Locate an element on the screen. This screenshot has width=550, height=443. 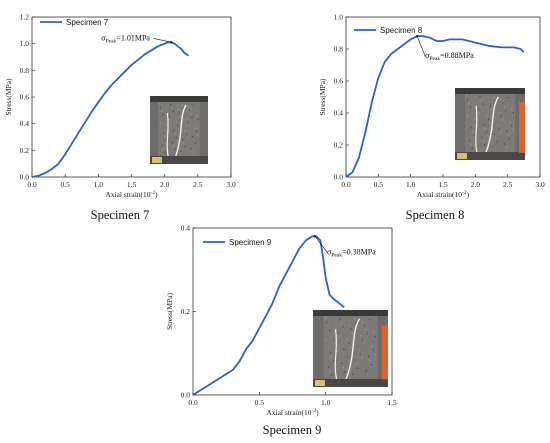
x-axis-label: Axial strain(10-2) is located at coordinates (443, 194).